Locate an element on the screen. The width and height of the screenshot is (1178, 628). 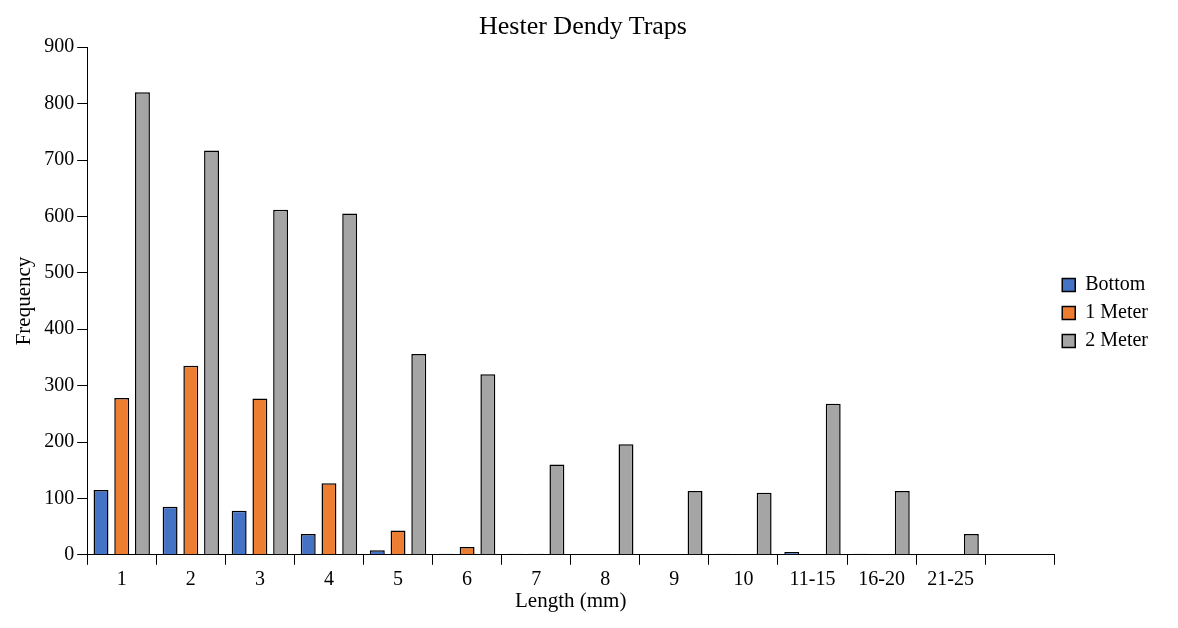
legend-label: 1 Meter is located at coordinates (1117, 311).